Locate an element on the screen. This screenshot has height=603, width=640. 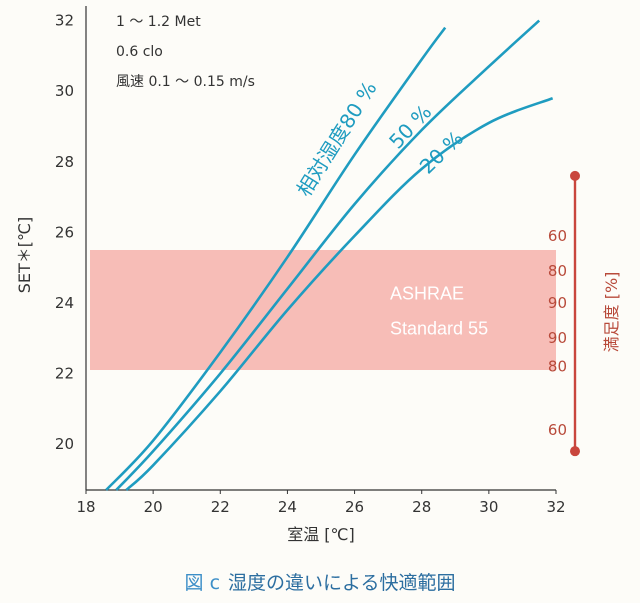
x-tick-label: 32 is located at coordinates (555, 507).